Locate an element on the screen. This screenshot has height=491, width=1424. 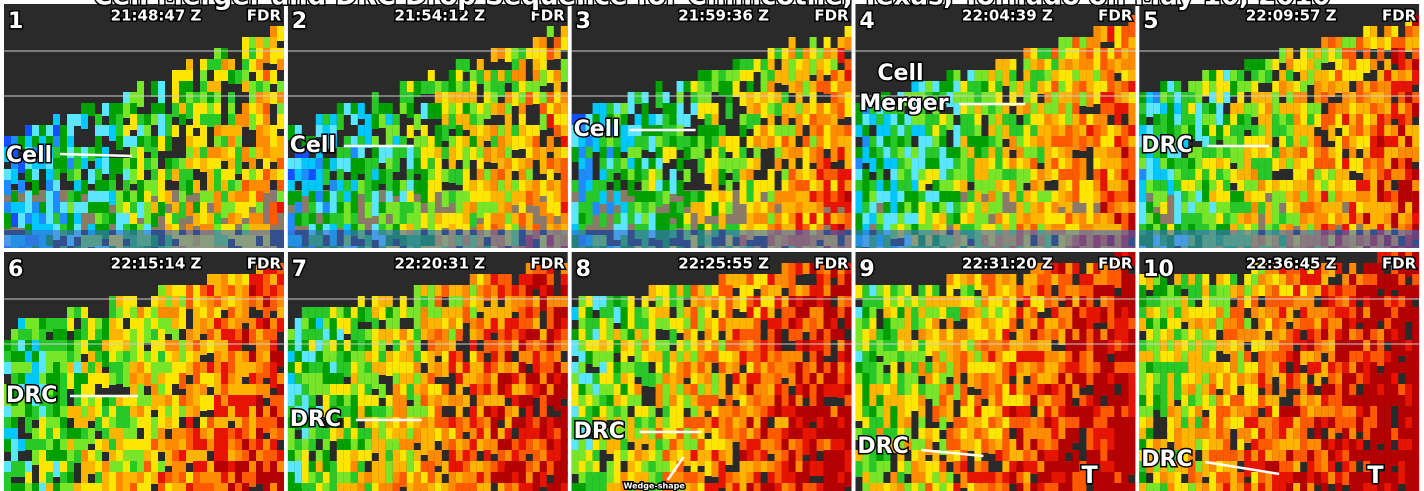
panel-number: 3 is located at coordinates (583, 21).